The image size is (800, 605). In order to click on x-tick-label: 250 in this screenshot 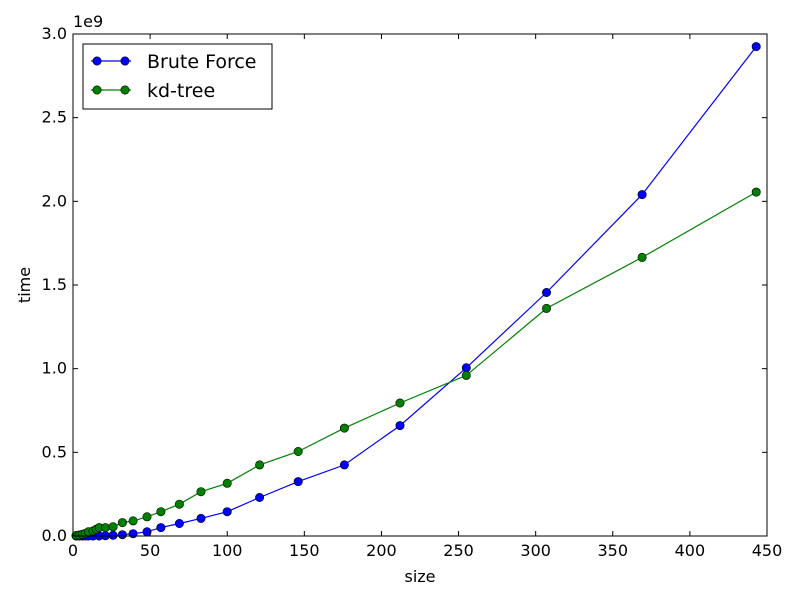, I will do `click(458, 550)`.